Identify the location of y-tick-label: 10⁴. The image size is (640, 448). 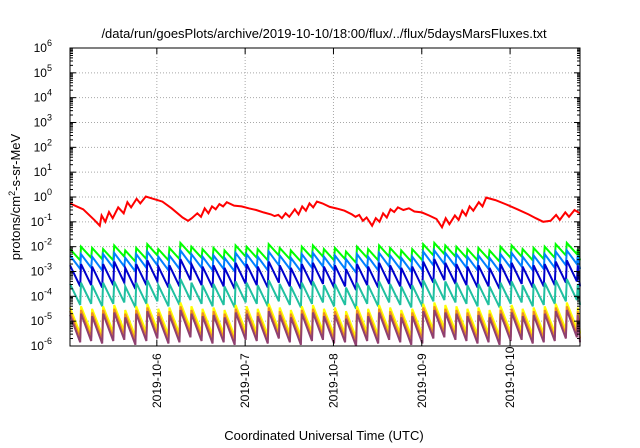
(43, 96).